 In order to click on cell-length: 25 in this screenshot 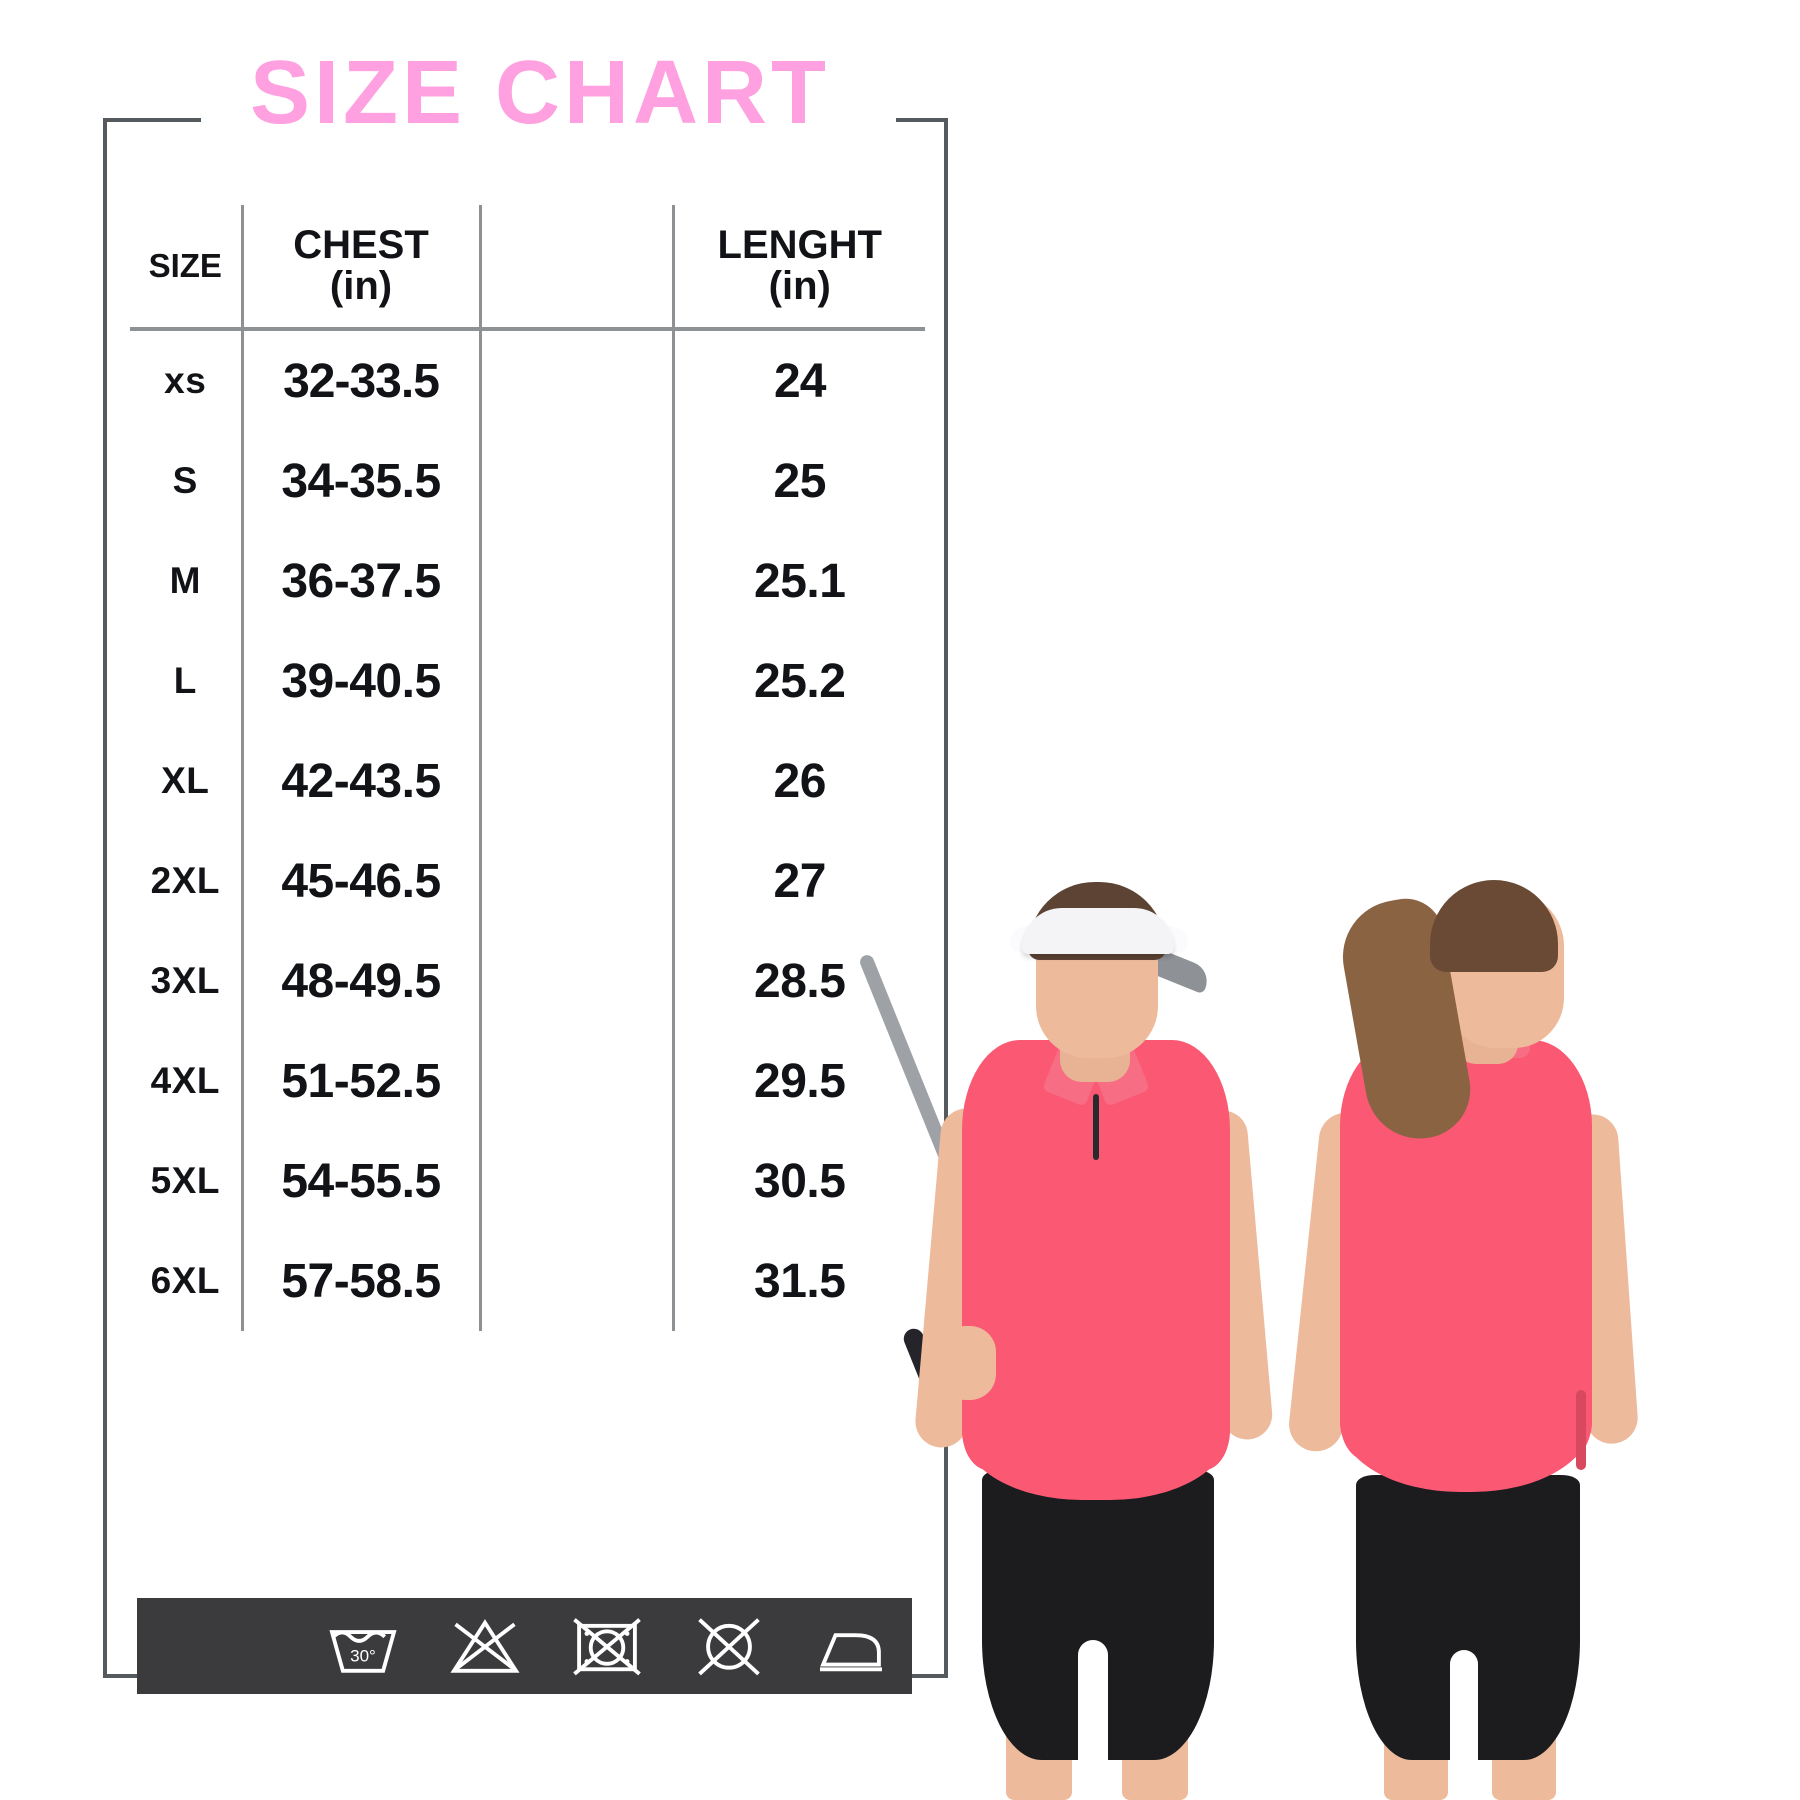, I will do `click(798, 481)`.